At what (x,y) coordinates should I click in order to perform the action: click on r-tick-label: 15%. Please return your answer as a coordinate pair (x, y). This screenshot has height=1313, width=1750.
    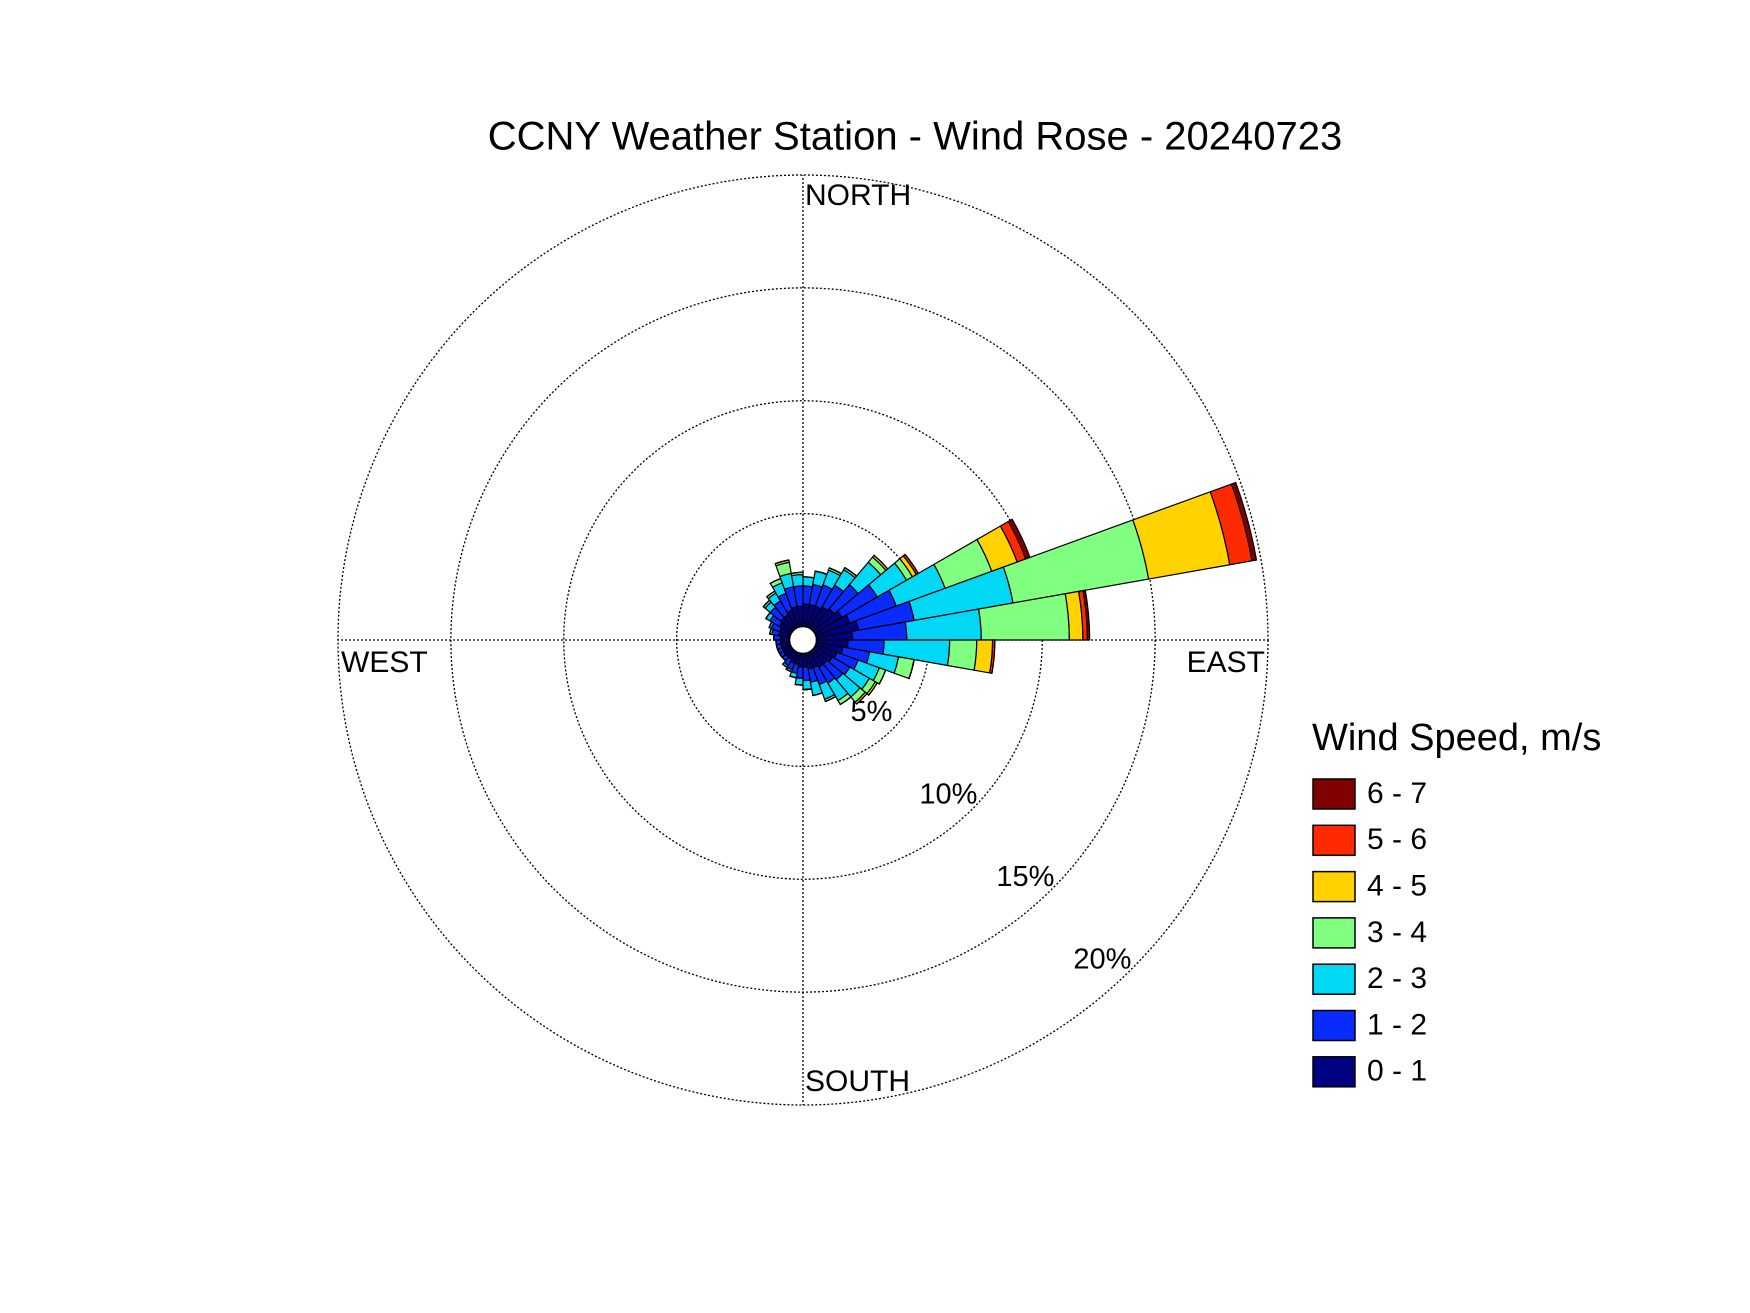
    Looking at the image, I should click on (1025, 877).